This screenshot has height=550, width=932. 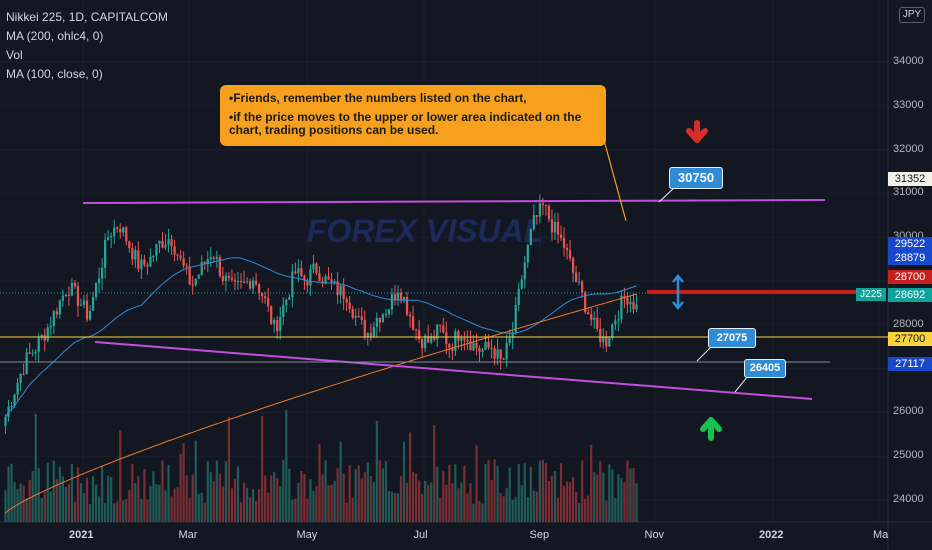 What do you see at coordinates (55, 36) in the screenshot?
I see `legend-ma200: MA (200, ohlc4, 0)` at bounding box center [55, 36].